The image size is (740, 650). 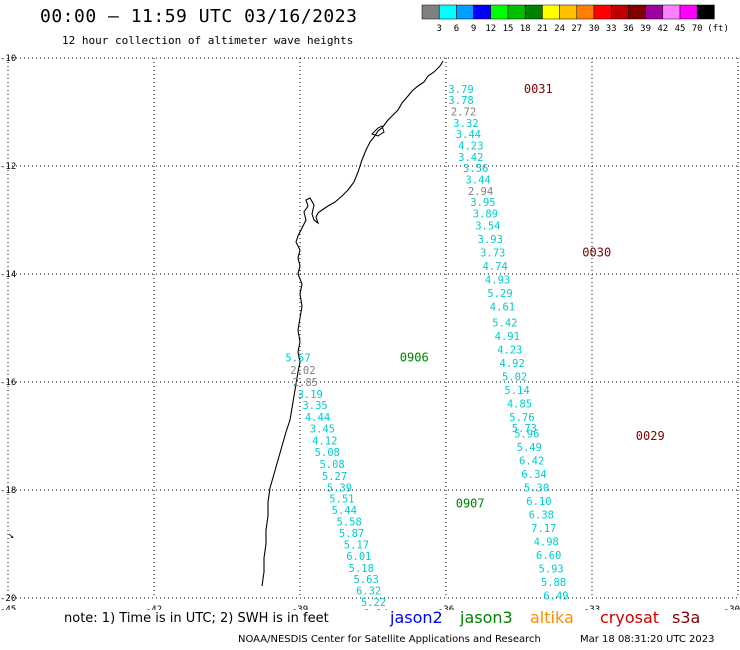 I want to click on swh-value: 6.10, so click(x=538, y=502).